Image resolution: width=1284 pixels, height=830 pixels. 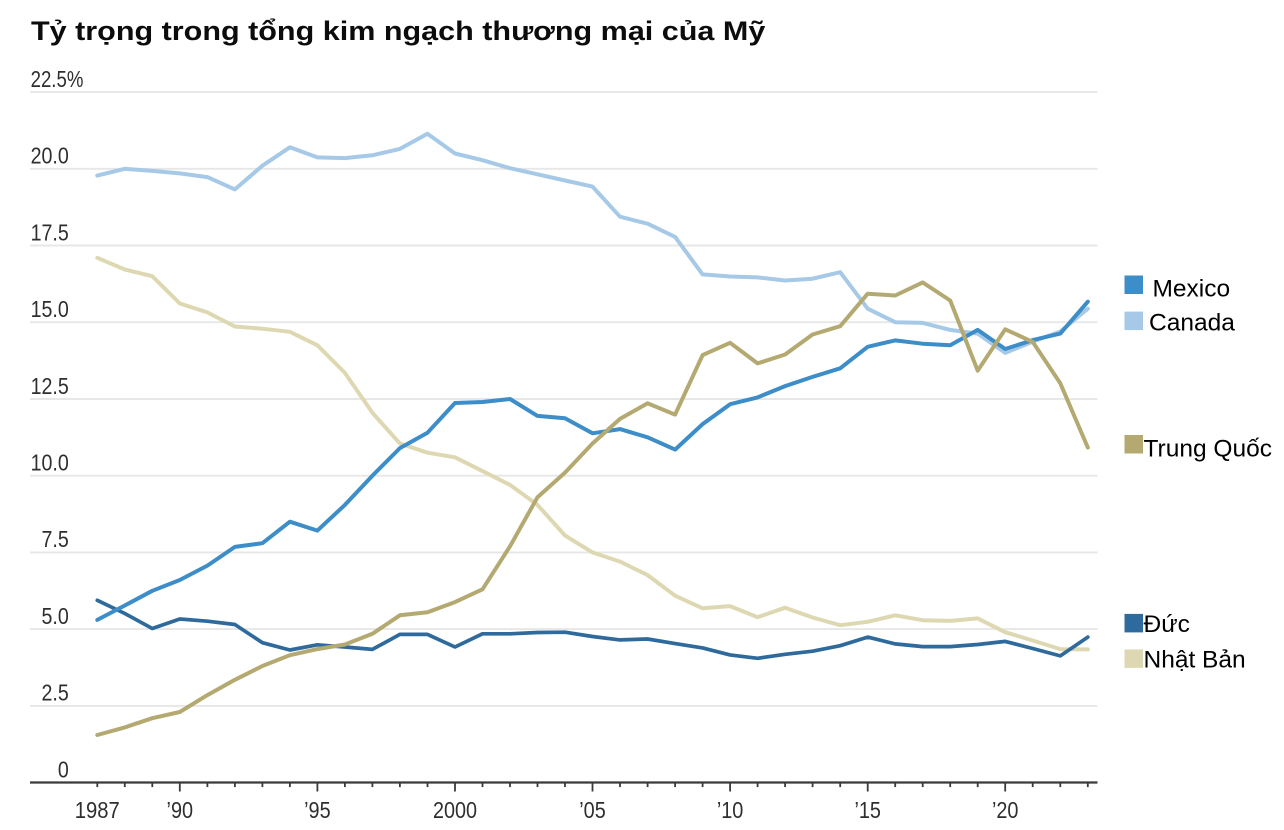 I want to click on svg-text: ’90, so click(x=180, y=810).